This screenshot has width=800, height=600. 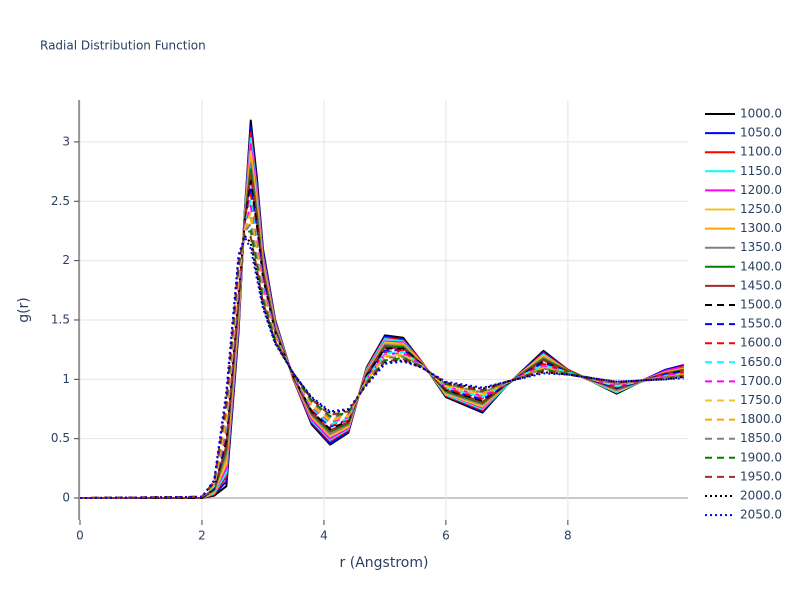 What do you see at coordinates (761, 381) in the screenshot?
I see `legend-label: 1700.0` at bounding box center [761, 381].